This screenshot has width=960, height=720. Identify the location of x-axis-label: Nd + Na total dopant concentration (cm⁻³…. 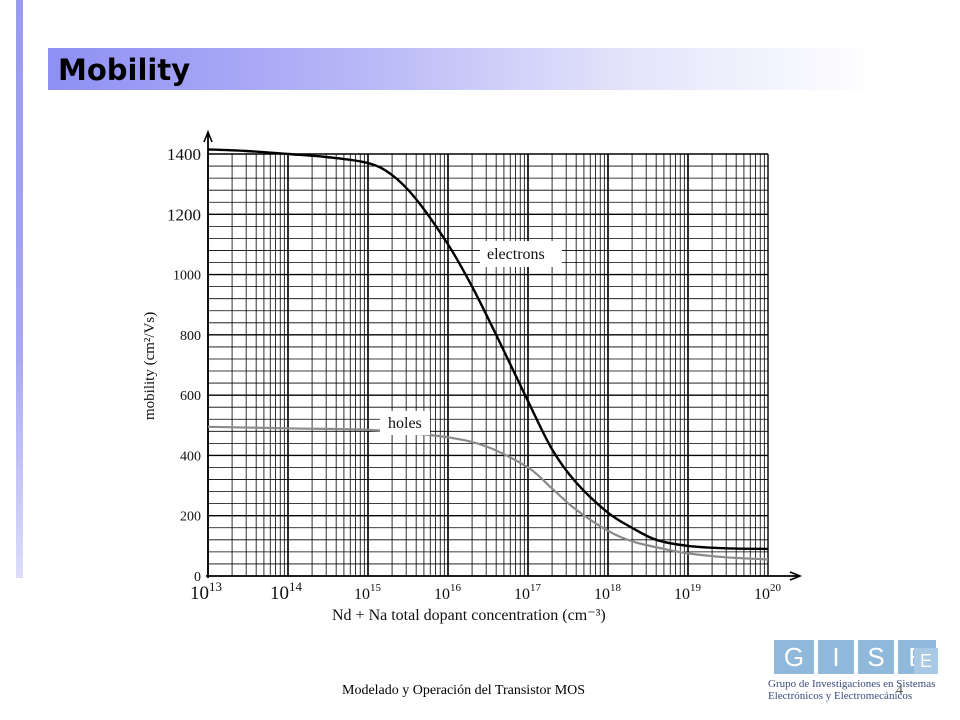
(469, 615).